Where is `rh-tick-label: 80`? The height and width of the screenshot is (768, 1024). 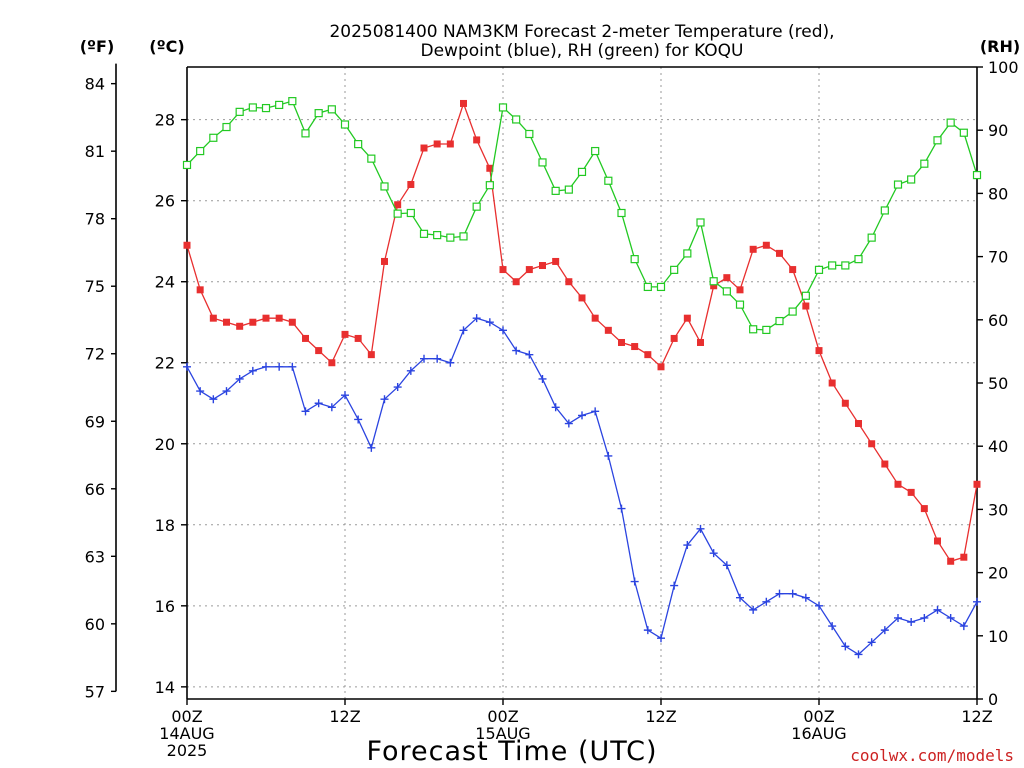
rh-tick-label: 80 is located at coordinates (998, 193).